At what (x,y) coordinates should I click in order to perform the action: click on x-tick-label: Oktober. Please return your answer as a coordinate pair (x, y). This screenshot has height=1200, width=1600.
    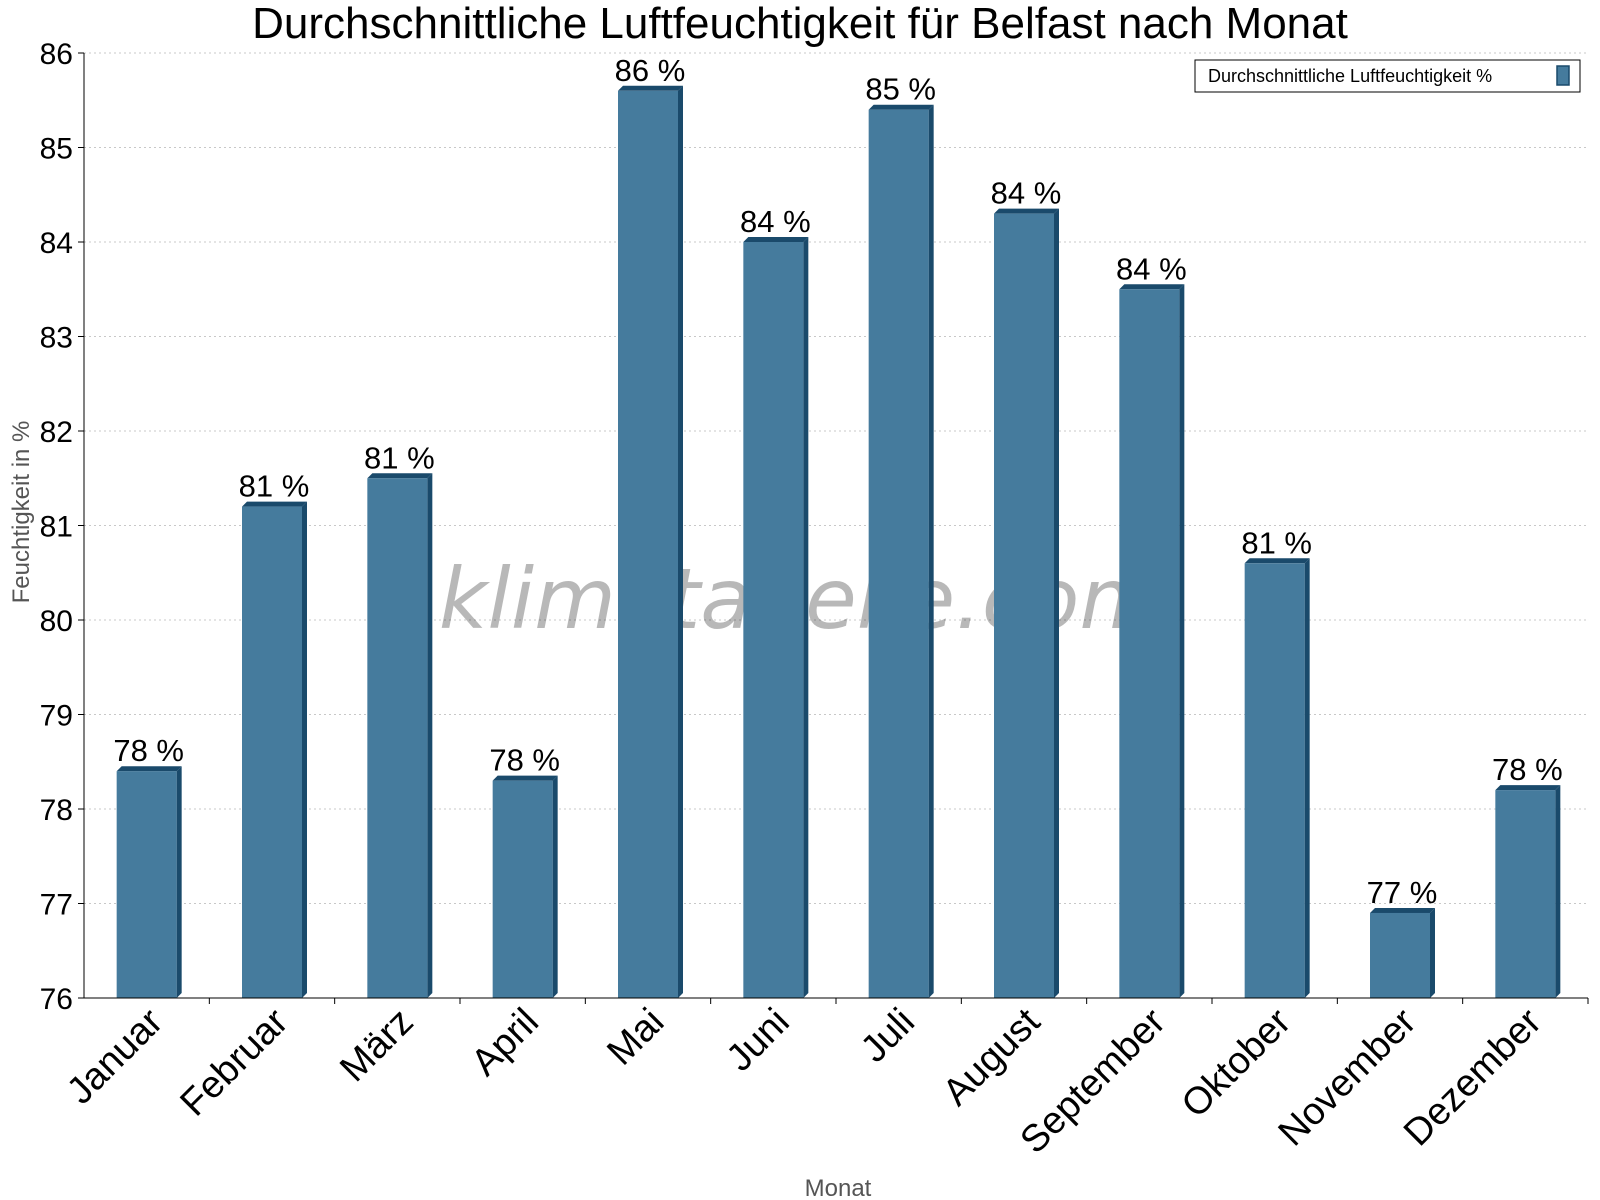
    Looking at the image, I should click on (1237, 1063).